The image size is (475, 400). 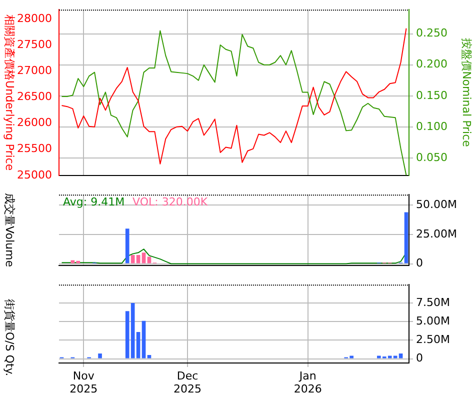 I want to click on y-axis-title: 相關資產價格Underlying Price, so click(x=9, y=92).